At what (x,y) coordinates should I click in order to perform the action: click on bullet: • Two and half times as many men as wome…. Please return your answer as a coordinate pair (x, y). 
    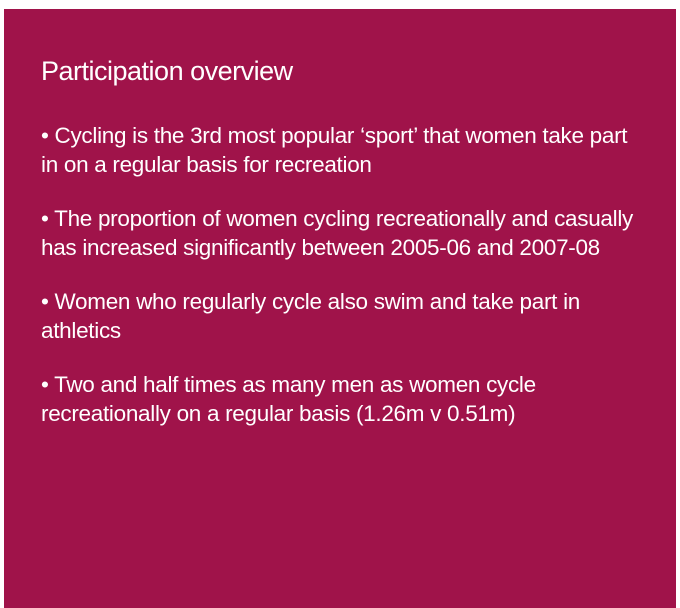
    Looking at the image, I should click on (288, 399).